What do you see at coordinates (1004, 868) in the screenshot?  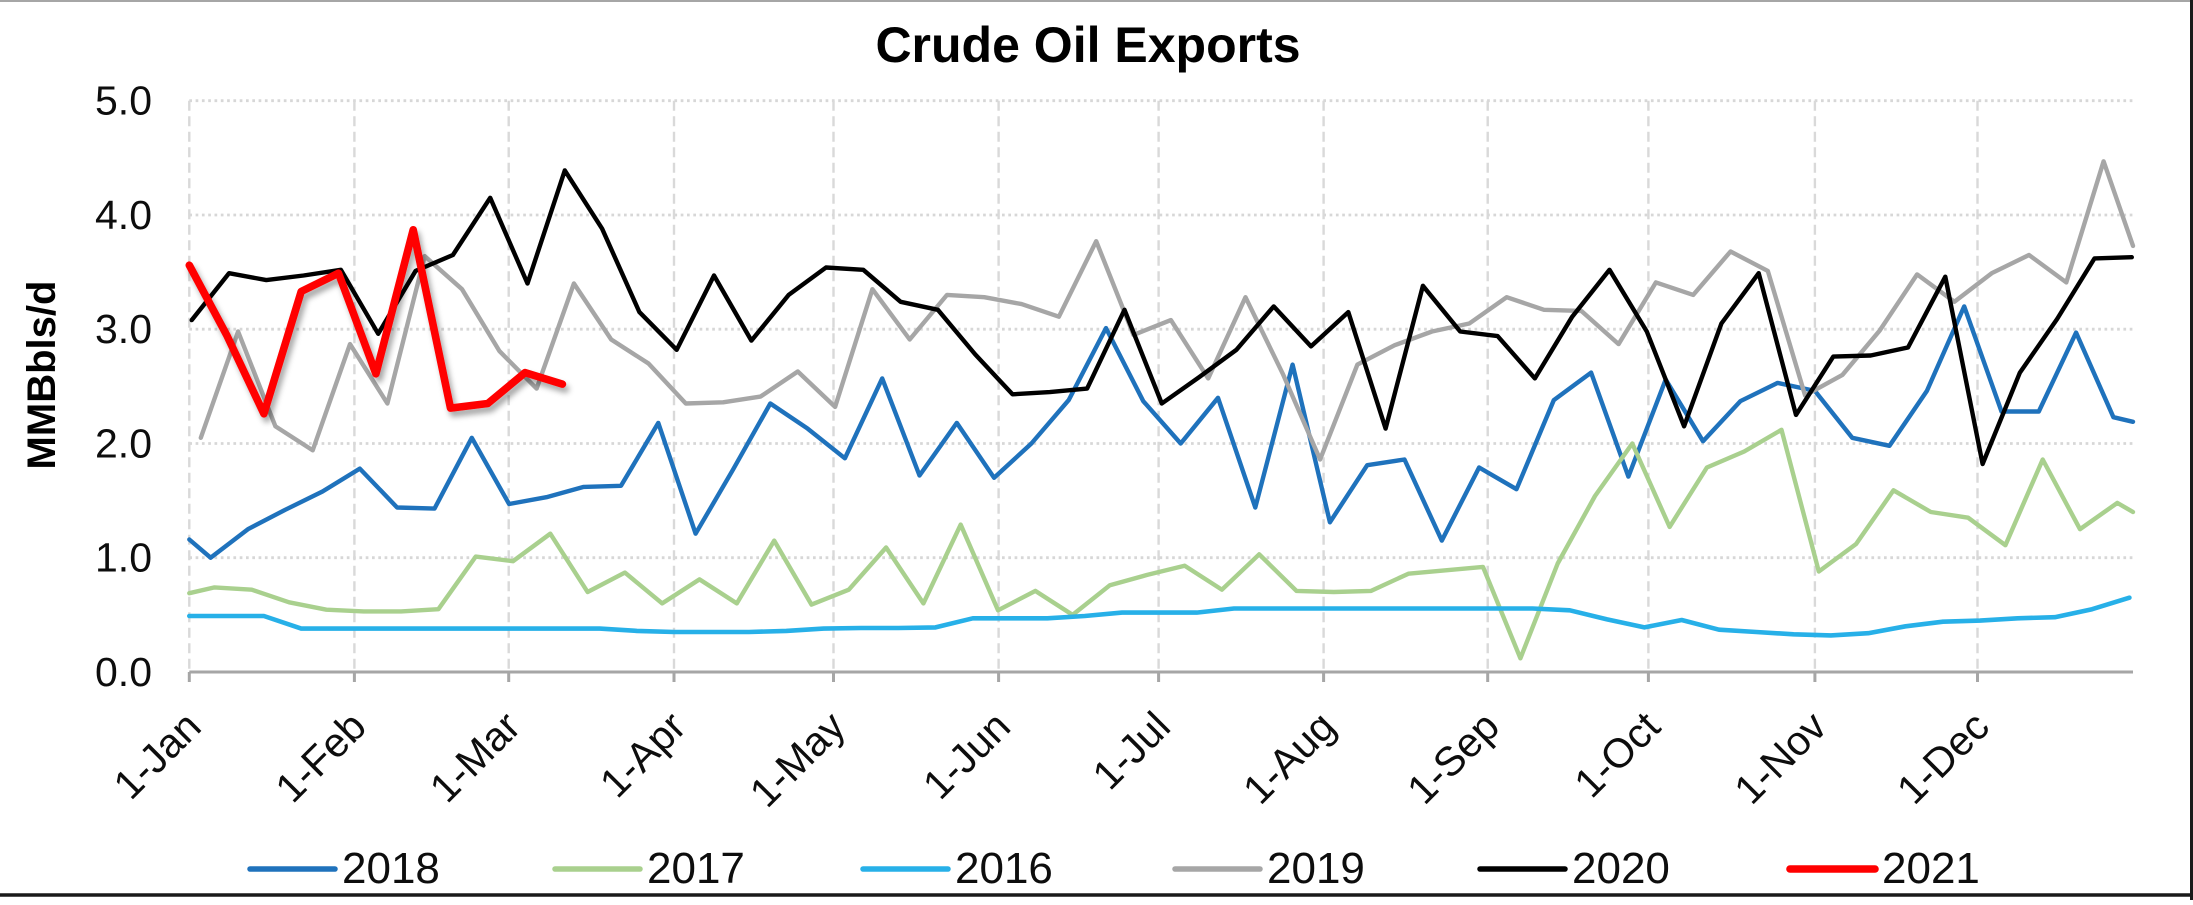 I see `svg-text: 2016` at bounding box center [1004, 868].